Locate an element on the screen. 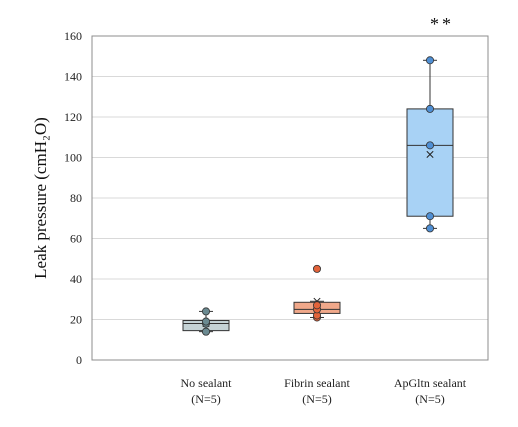 This screenshot has height=427, width=518. y-tick-label: 20 is located at coordinates (76, 320).